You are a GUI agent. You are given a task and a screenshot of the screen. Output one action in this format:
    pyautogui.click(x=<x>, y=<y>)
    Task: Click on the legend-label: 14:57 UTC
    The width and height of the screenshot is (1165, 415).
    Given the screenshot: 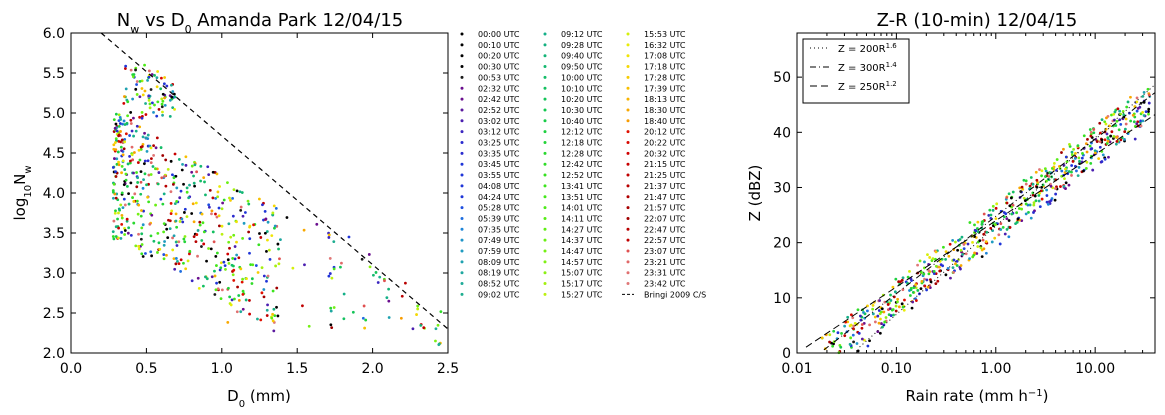 What is the action you would take?
    pyautogui.click(x=582, y=262)
    